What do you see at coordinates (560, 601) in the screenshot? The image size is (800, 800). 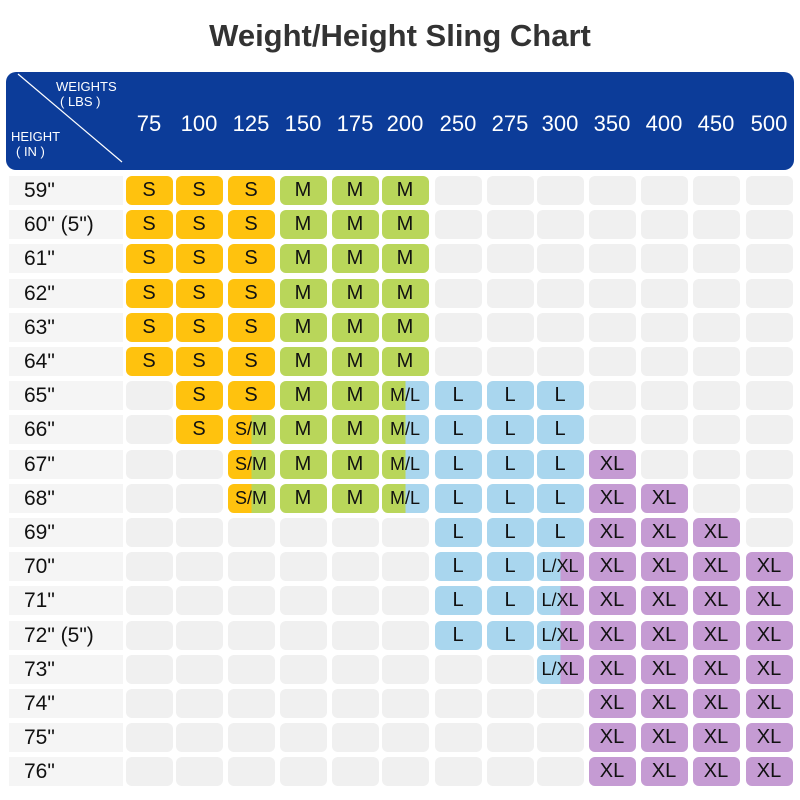 I see `size-cell-l-xl: L/XL` at bounding box center [560, 601].